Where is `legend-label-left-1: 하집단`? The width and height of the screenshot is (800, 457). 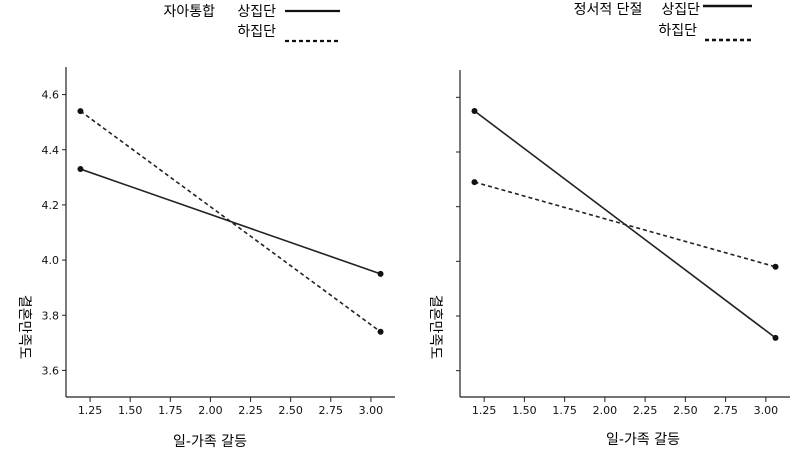
legend-label-left-1: 하집단 is located at coordinates (256, 32).